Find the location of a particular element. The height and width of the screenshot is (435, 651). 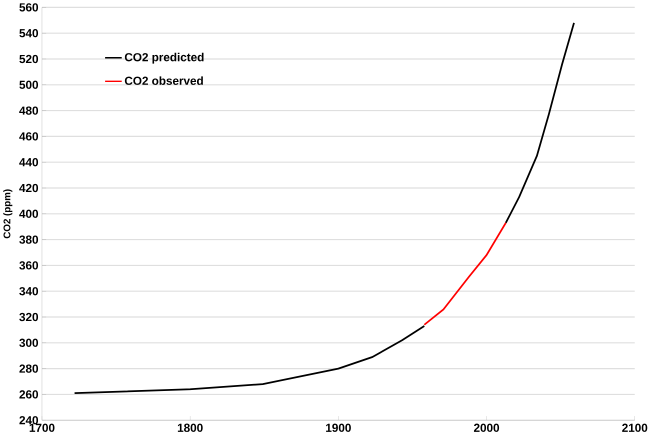

y-tick-label: 480 is located at coordinates (28, 110).